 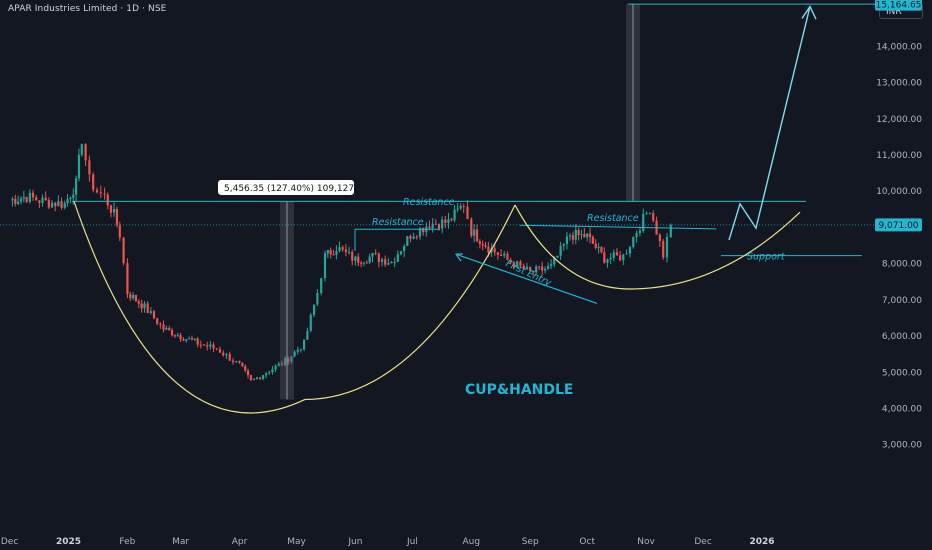 What do you see at coordinates (519, 390) in the screenshot?
I see `pattern-label: CUP&HANDLE` at bounding box center [519, 390].